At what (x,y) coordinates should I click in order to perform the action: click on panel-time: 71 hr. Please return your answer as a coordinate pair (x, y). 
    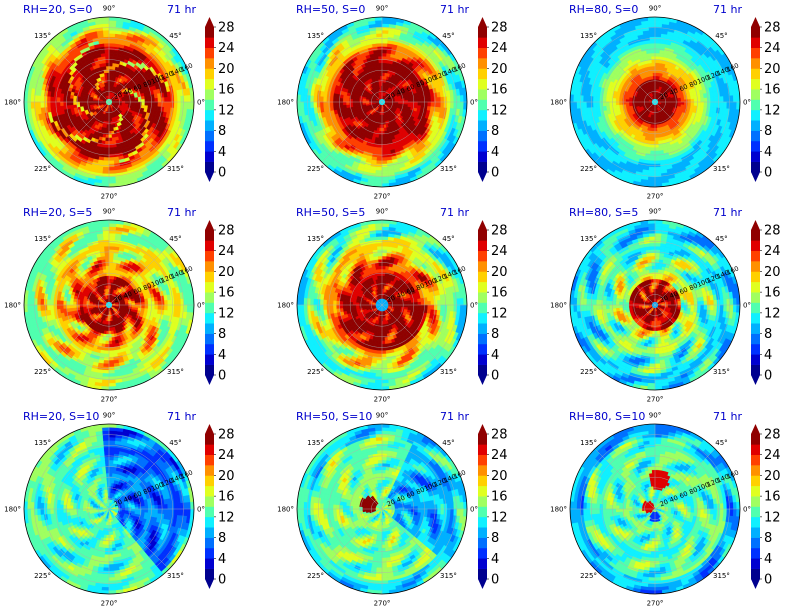
    Looking at the image, I should click on (454, 9).